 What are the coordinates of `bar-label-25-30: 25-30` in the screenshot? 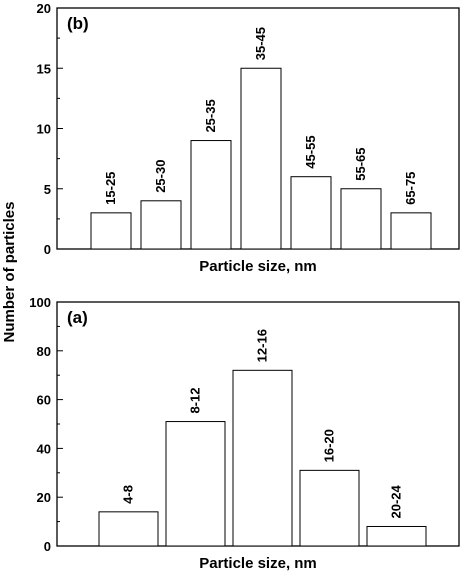 It's located at (160, 176).